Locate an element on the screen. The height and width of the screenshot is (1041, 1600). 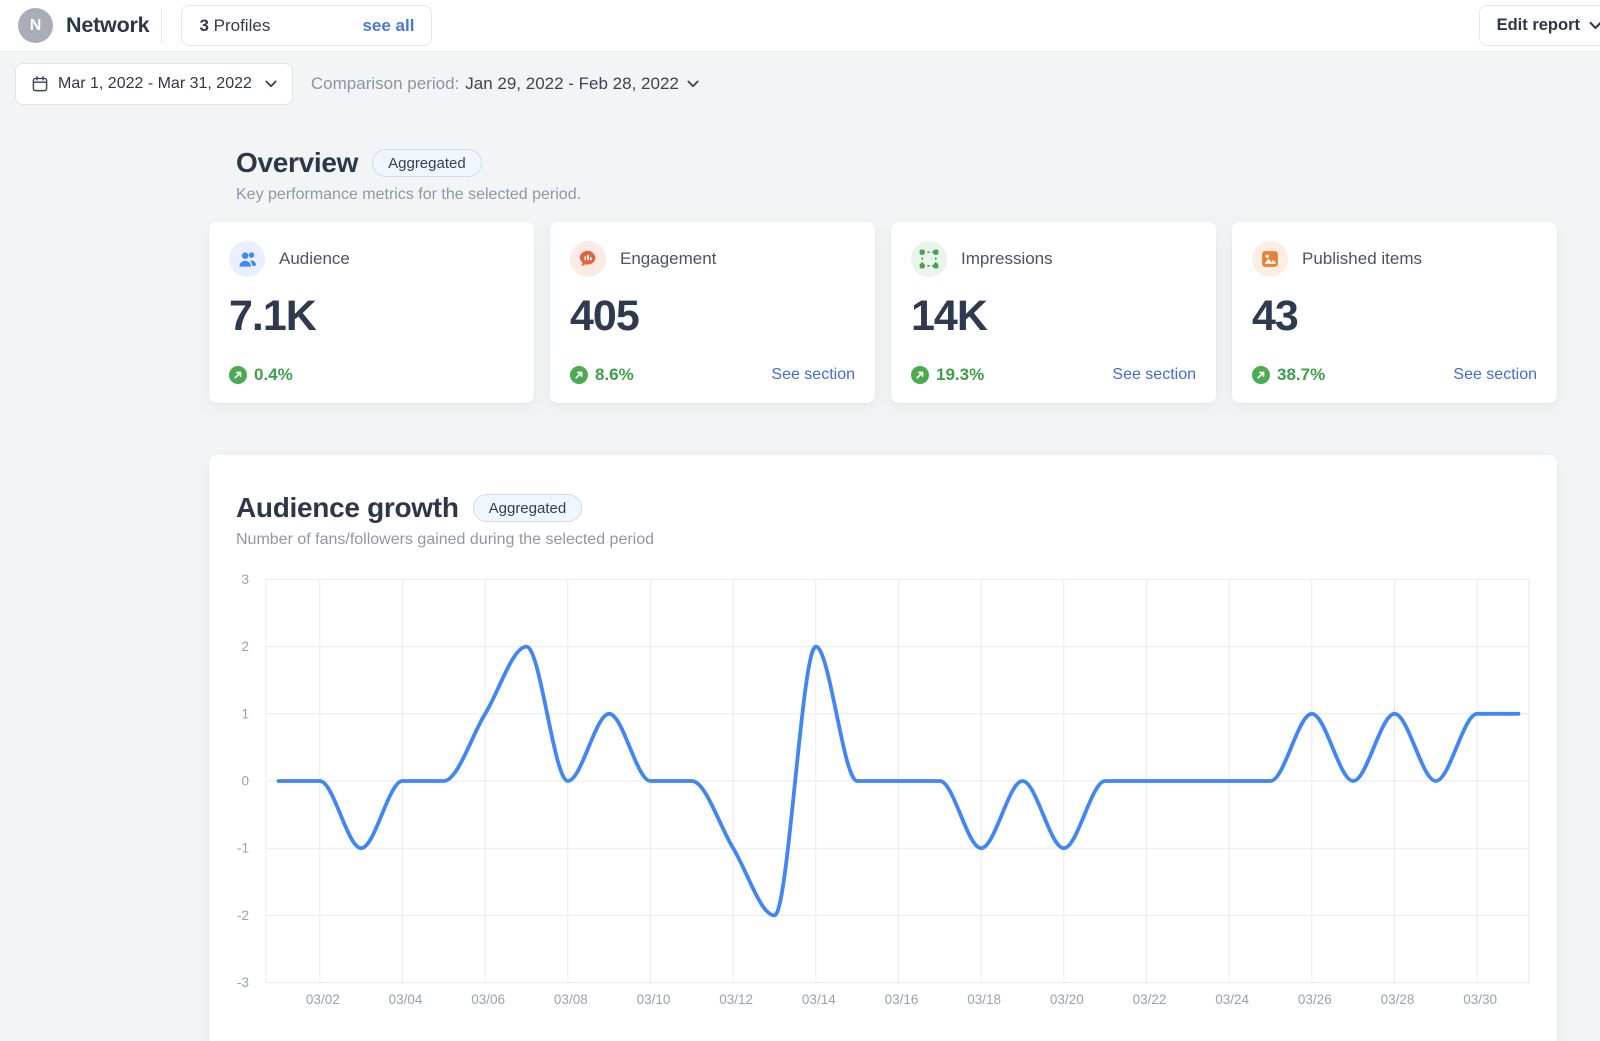
metric-change: 8.6% is located at coordinates (602, 375).